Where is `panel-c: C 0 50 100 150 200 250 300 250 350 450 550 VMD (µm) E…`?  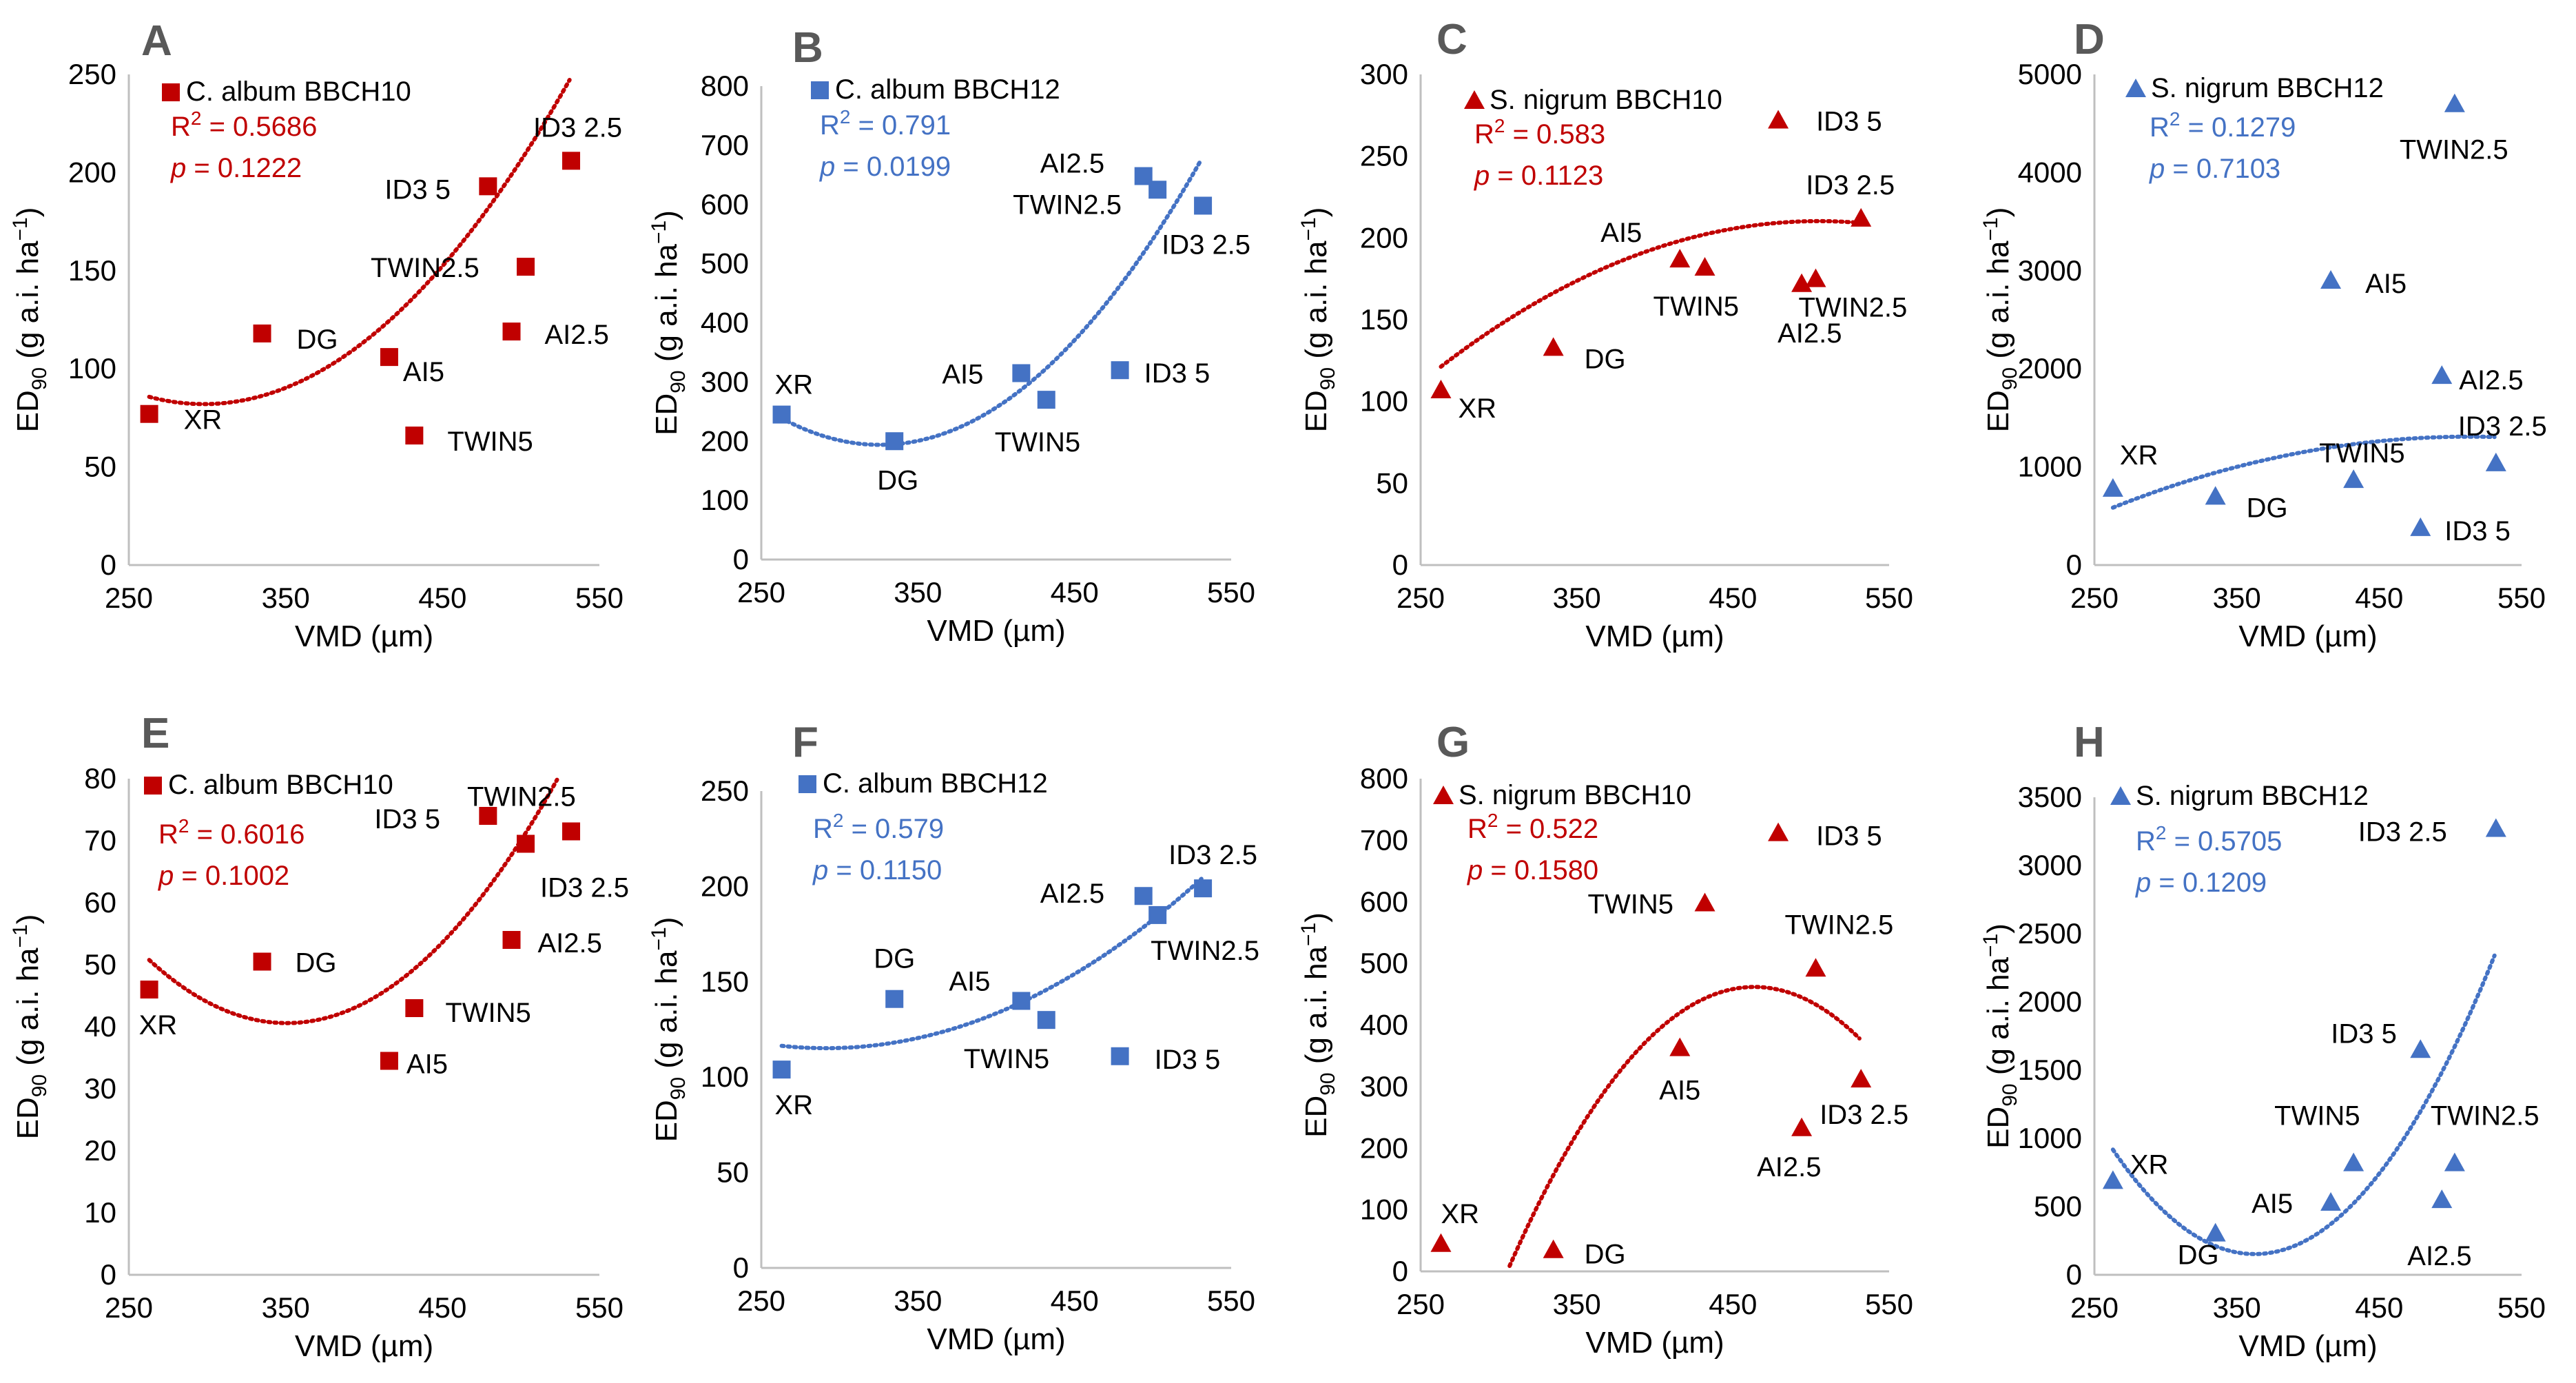
panel-c: C 0 50 100 150 200 250 300 250 350 450 550 VMD (µm) E… is located at coordinates (1605, 334).